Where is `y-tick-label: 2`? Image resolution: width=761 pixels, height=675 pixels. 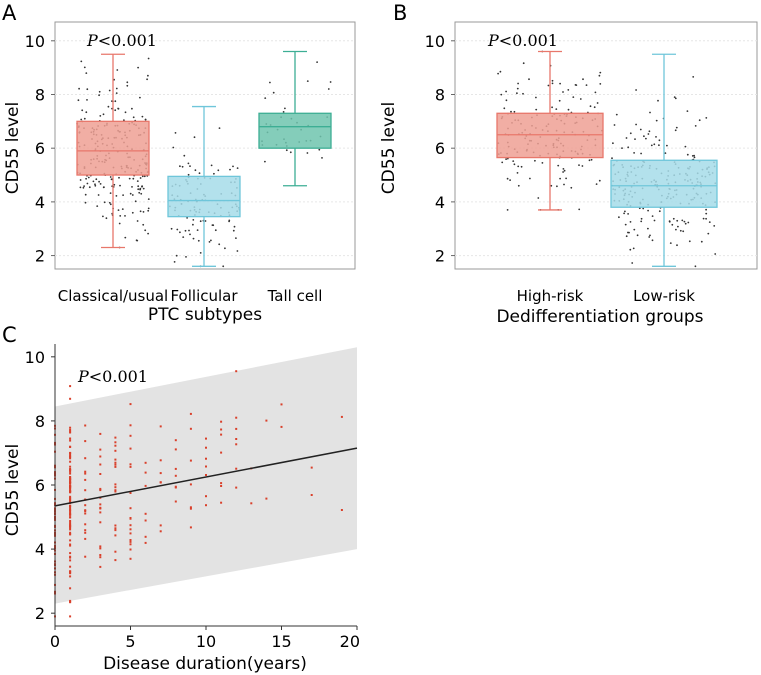 y-tick-label: 2 is located at coordinates (40, 613).